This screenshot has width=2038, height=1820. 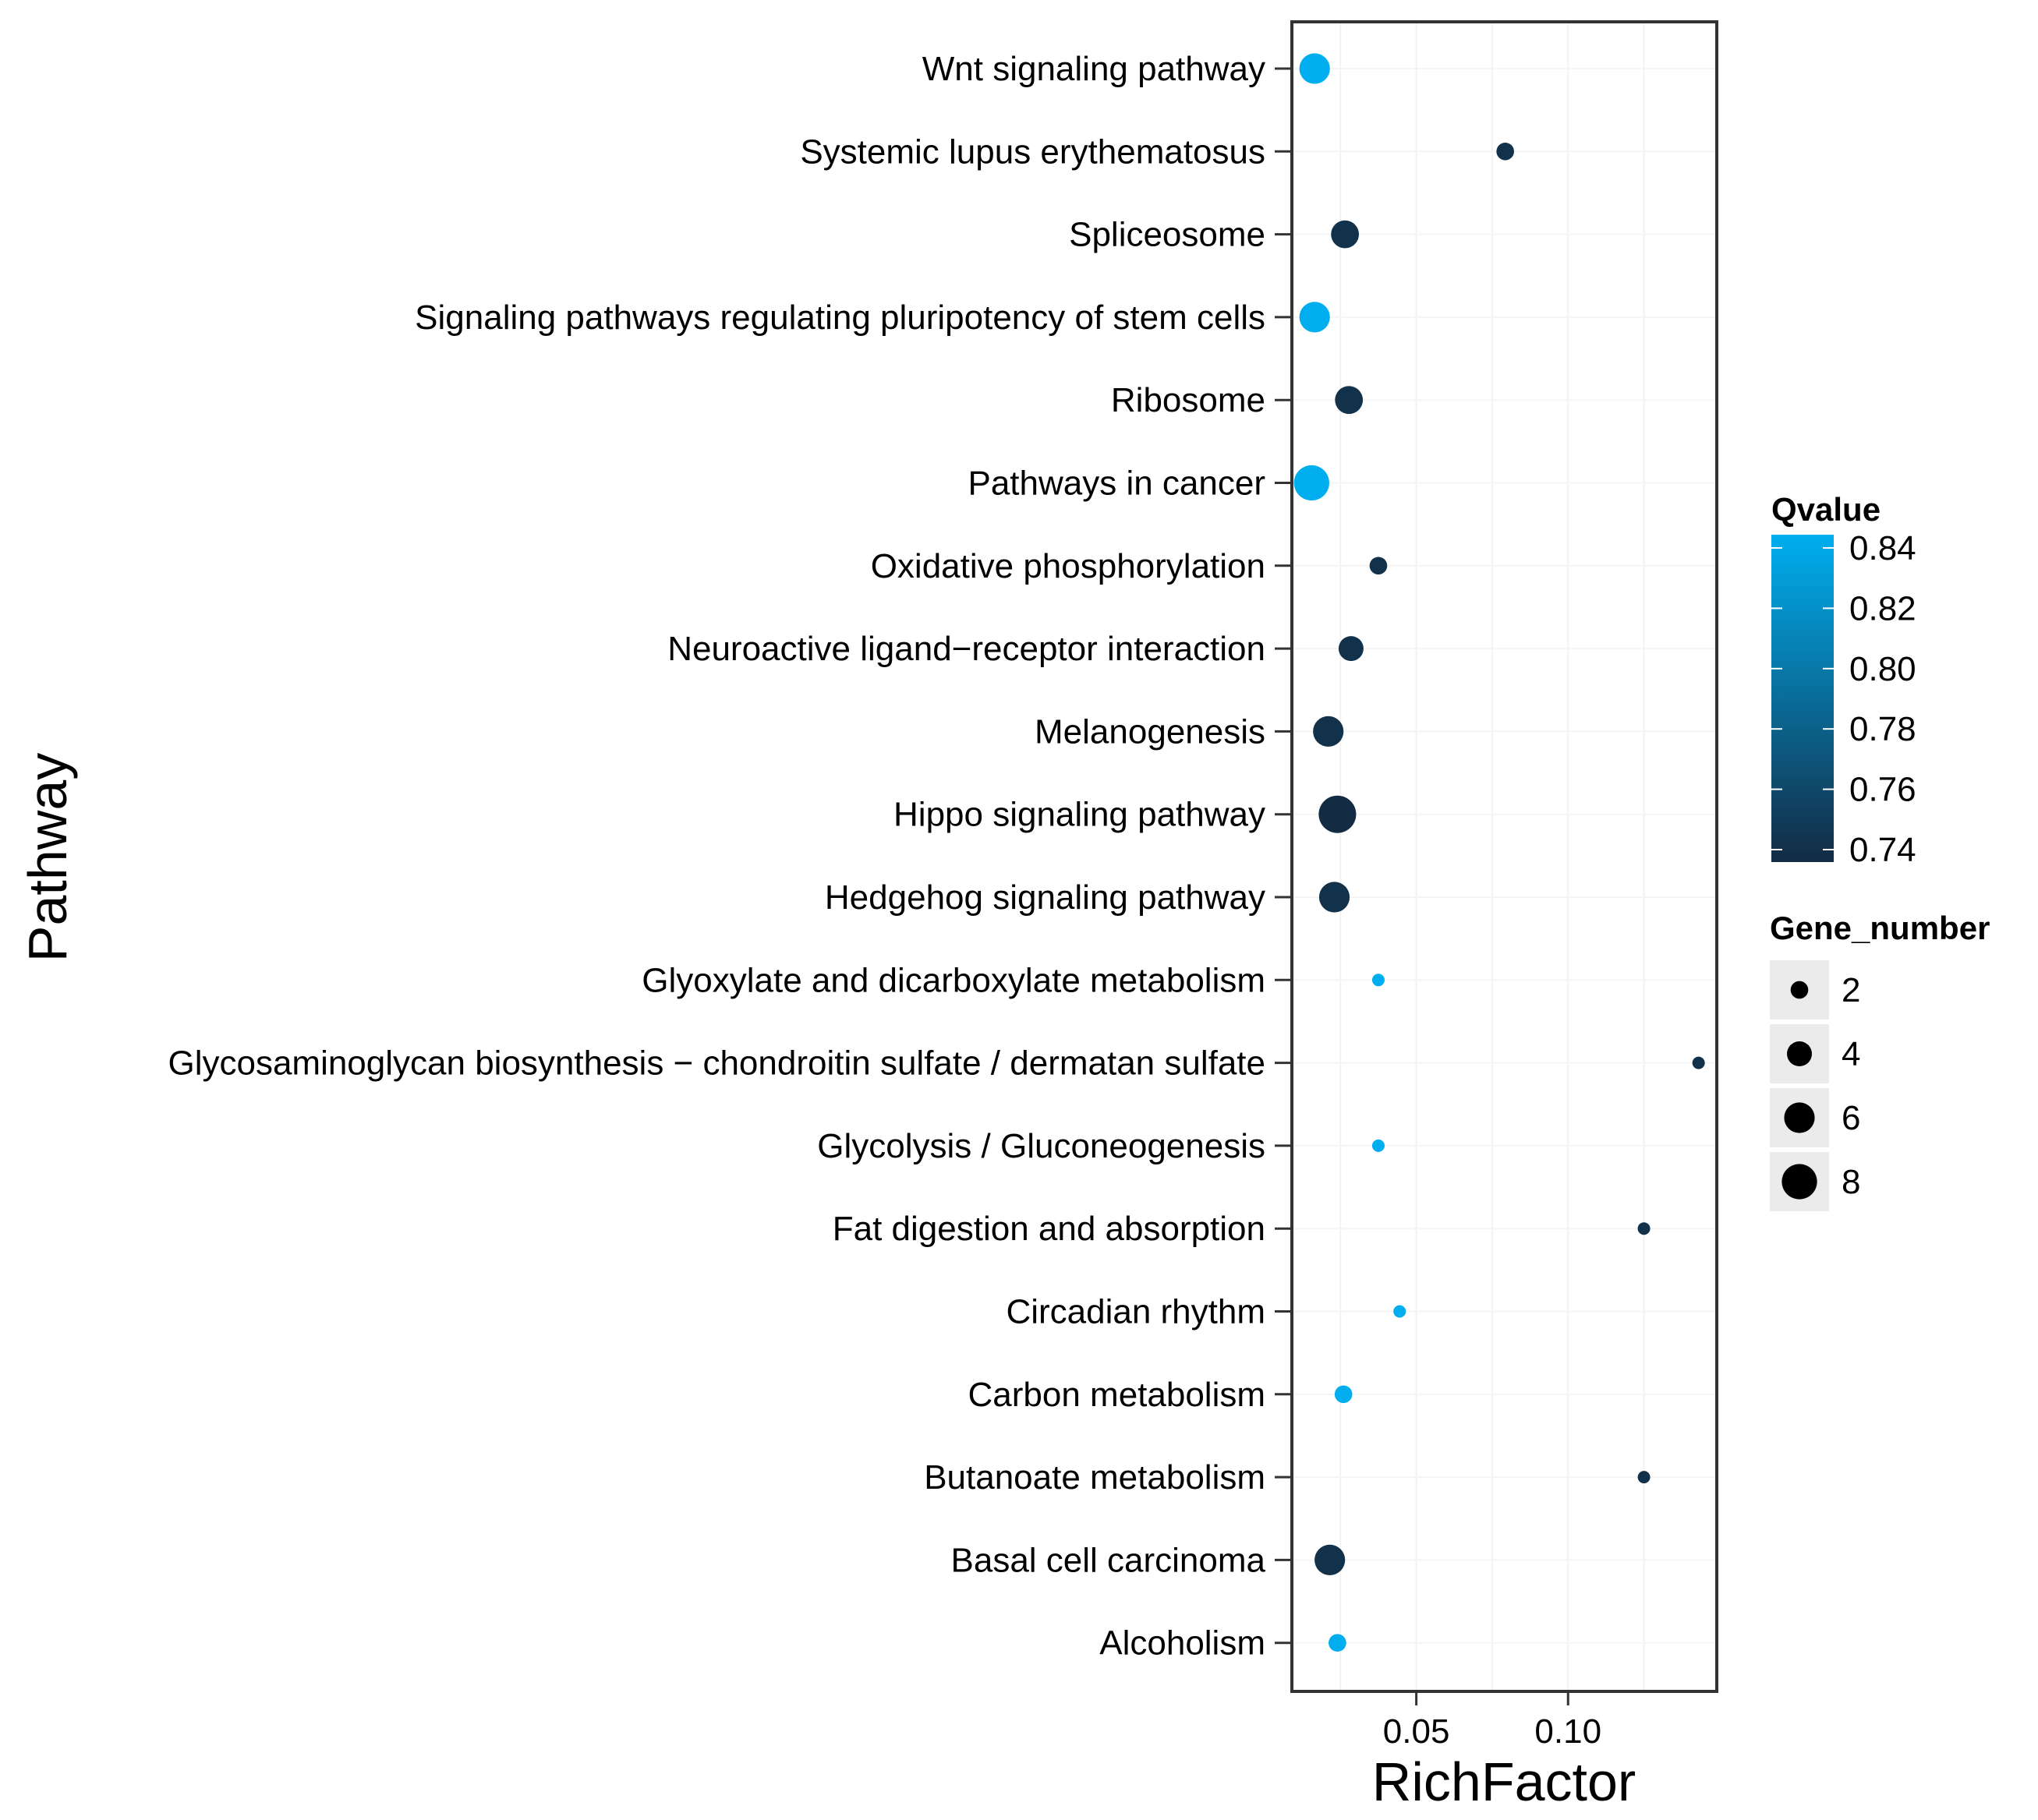 I want to click on x-tick-label: 0.10, so click(x=1568, y=1732).